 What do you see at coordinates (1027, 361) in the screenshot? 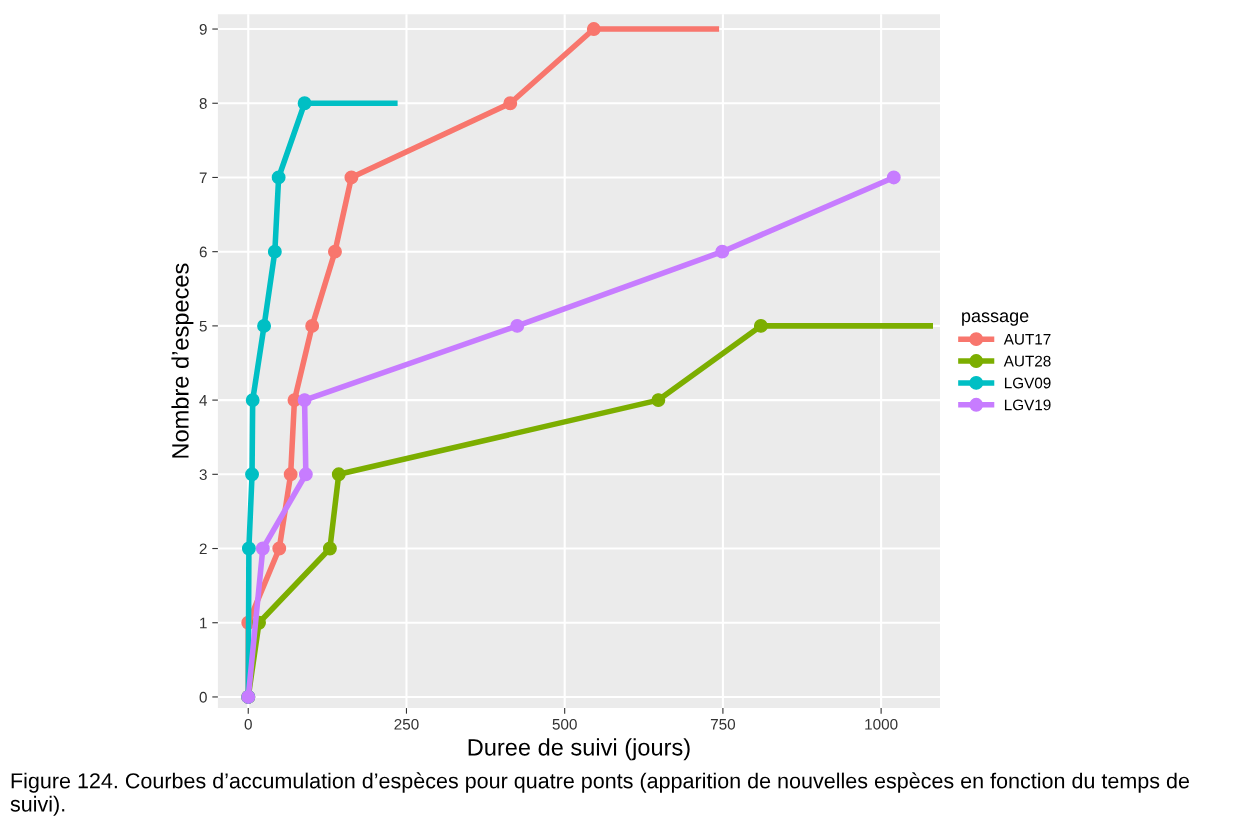
I see `legend-label: AUT28` at bounding box center [1027, 361].